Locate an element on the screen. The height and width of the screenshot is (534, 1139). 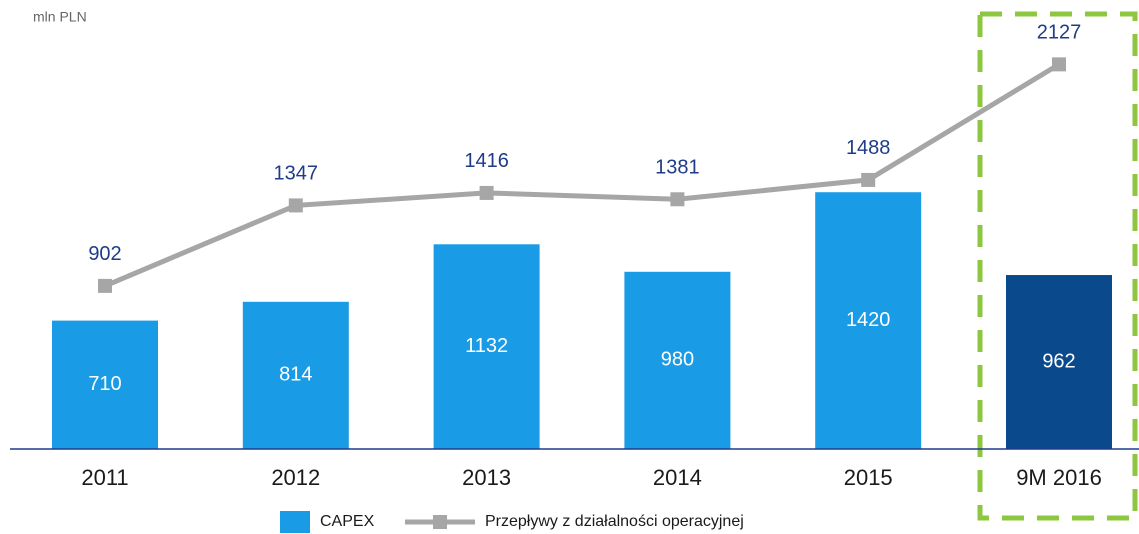
bar-value-label: 980 is located at coordinates (677, 360).